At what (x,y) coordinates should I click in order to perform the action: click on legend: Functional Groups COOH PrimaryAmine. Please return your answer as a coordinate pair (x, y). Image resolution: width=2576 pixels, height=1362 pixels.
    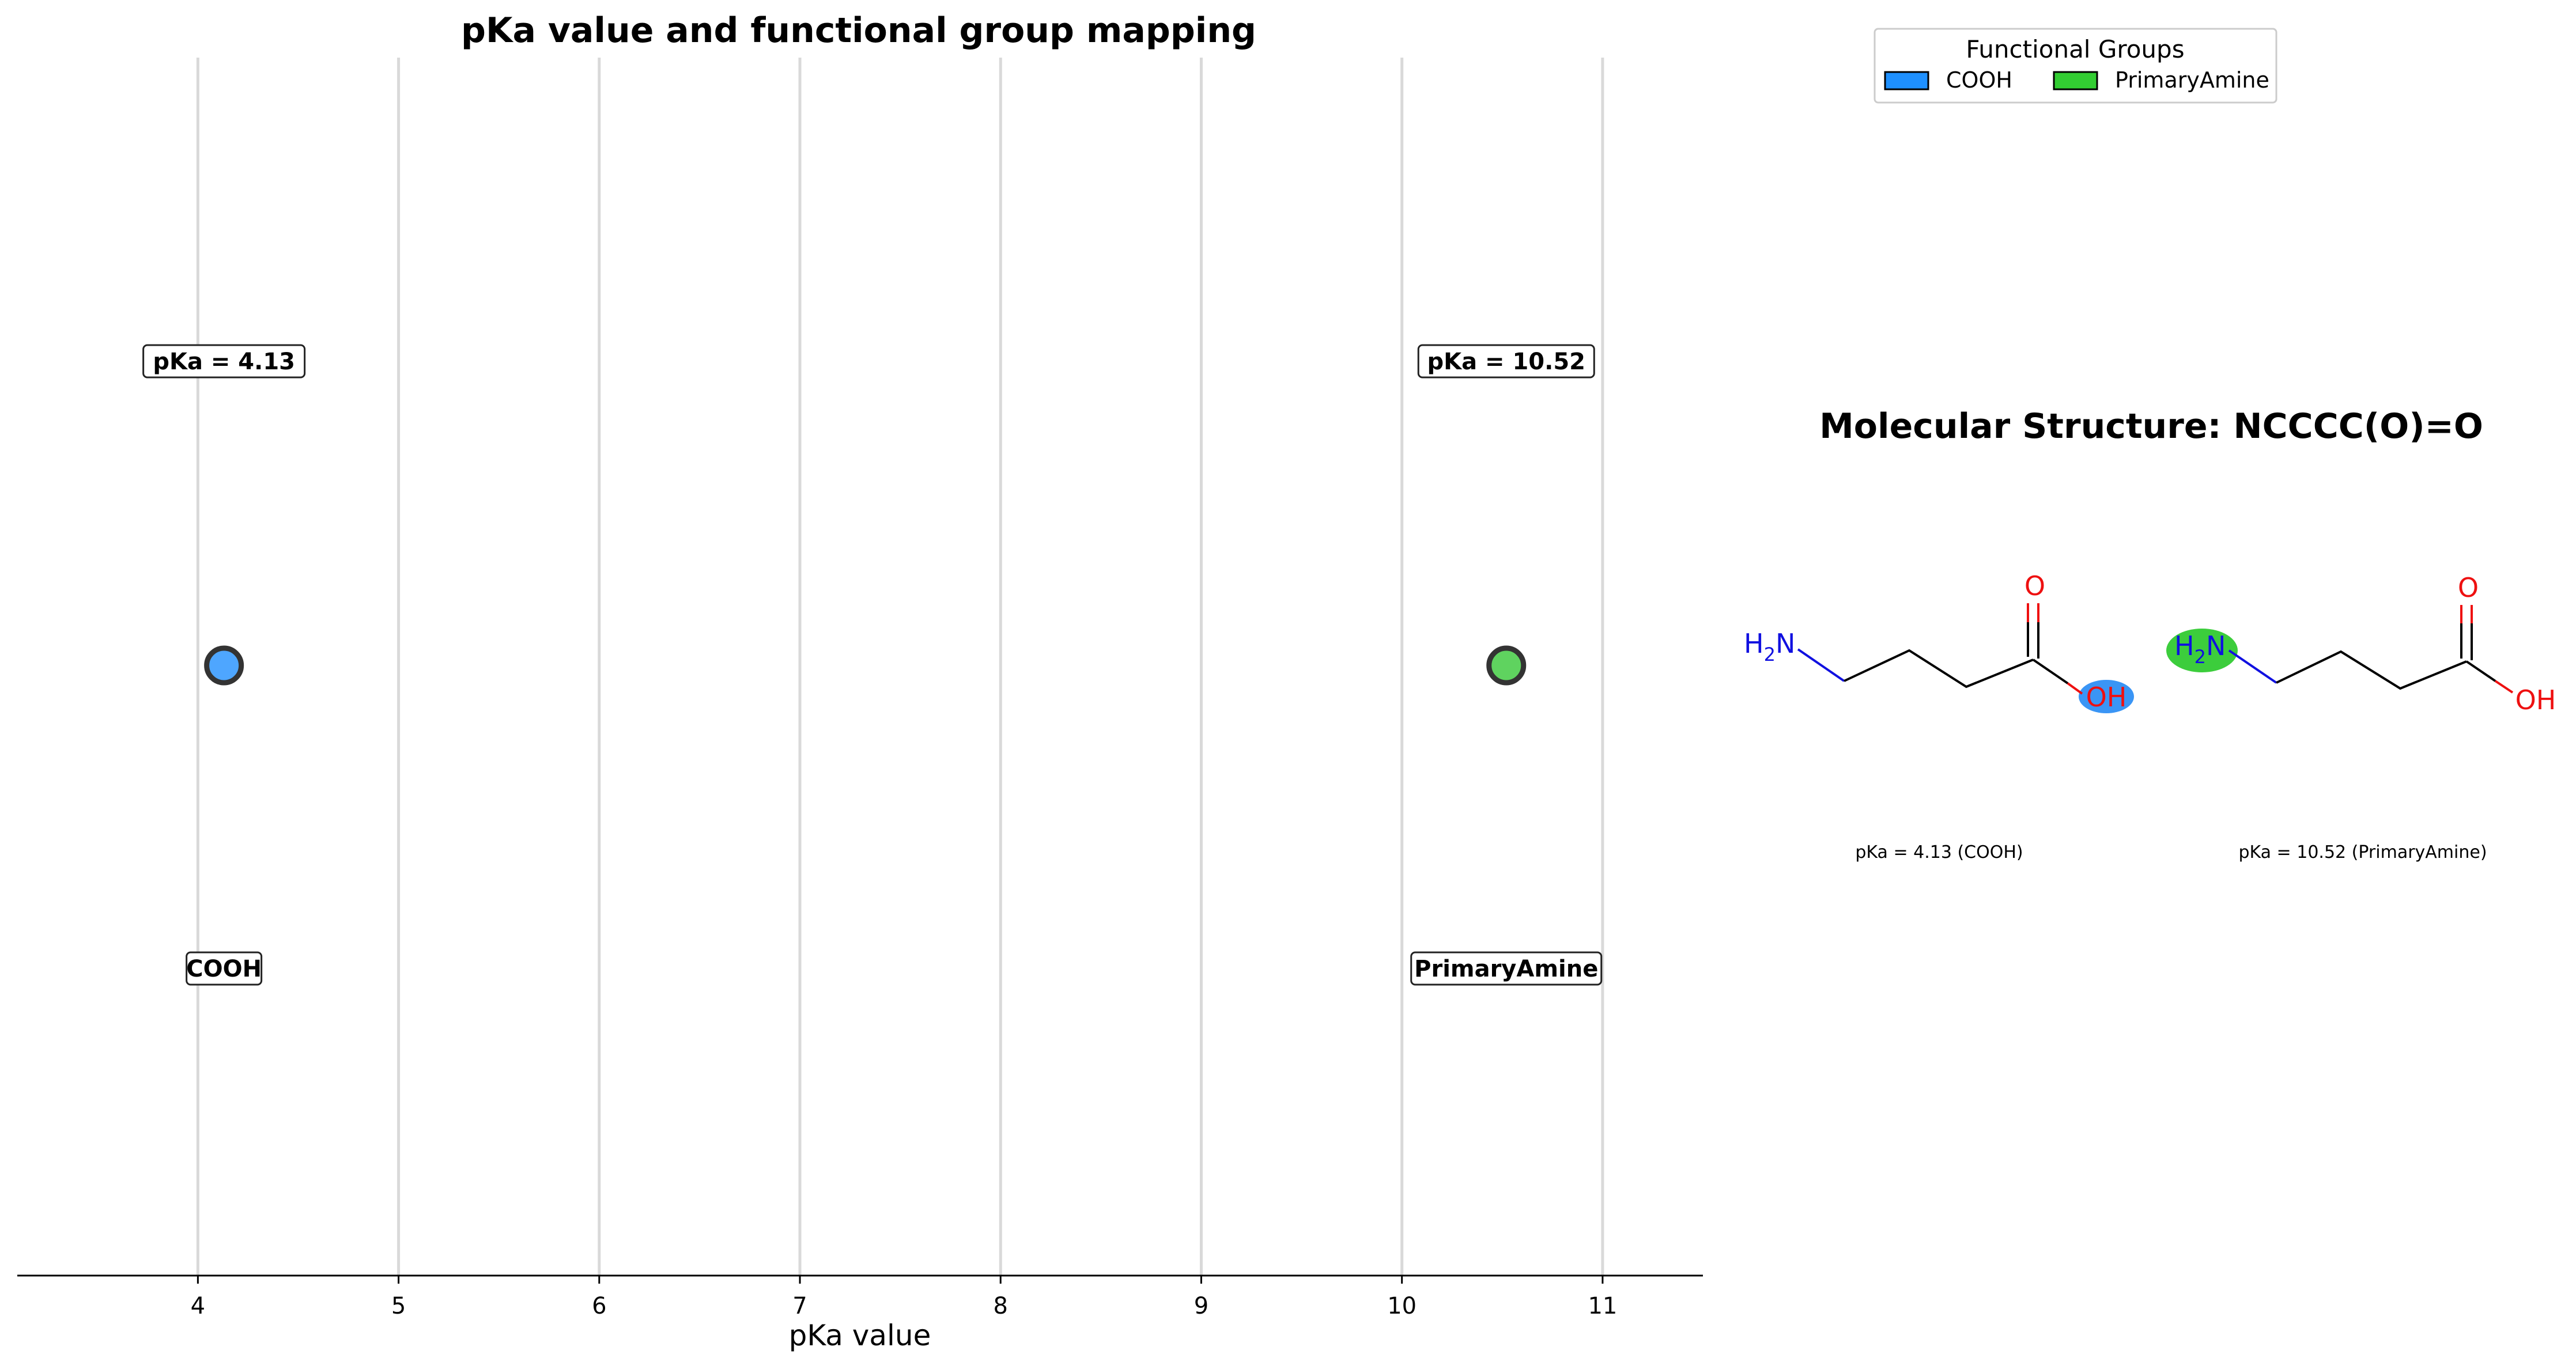
    Looking at the image, I should click on (2075, 66).